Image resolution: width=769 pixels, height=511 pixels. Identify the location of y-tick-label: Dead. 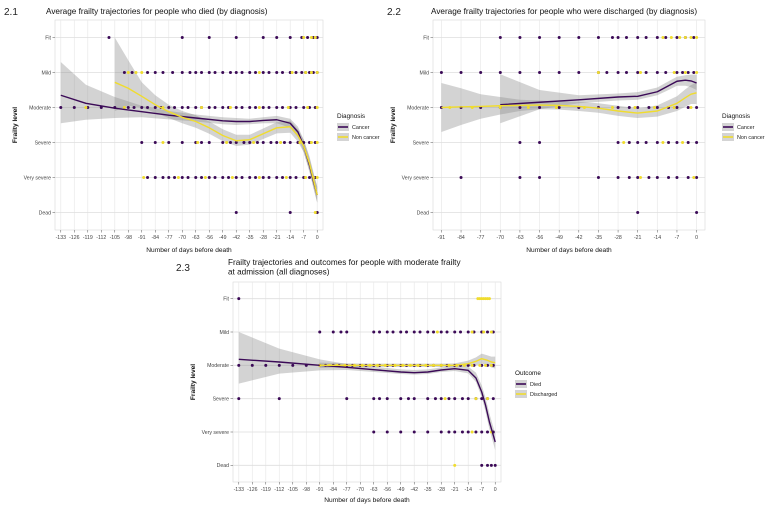
(223, 466).